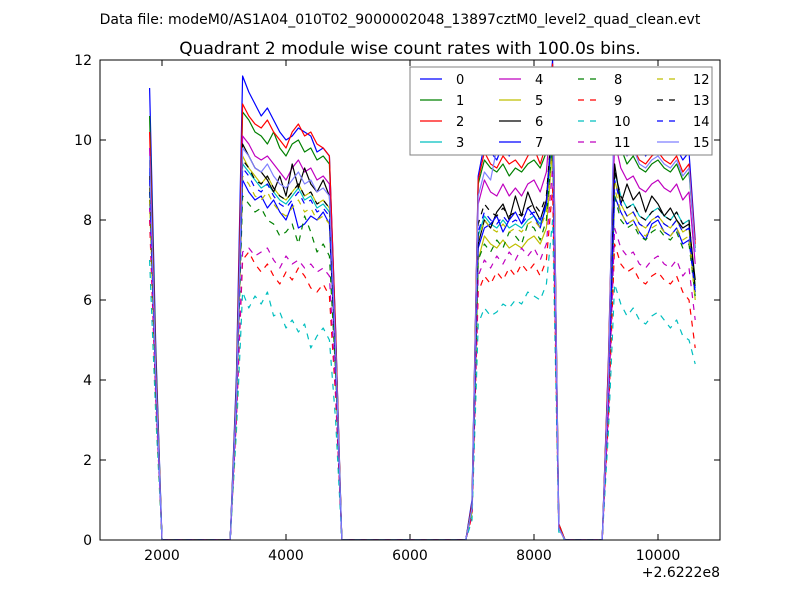 The width and height of the screenshot is (800, 600). What do you see at coordinates (622, 122) in the screenshot?
I see `legend-label-10: 10` at bounding box center [622, 122].